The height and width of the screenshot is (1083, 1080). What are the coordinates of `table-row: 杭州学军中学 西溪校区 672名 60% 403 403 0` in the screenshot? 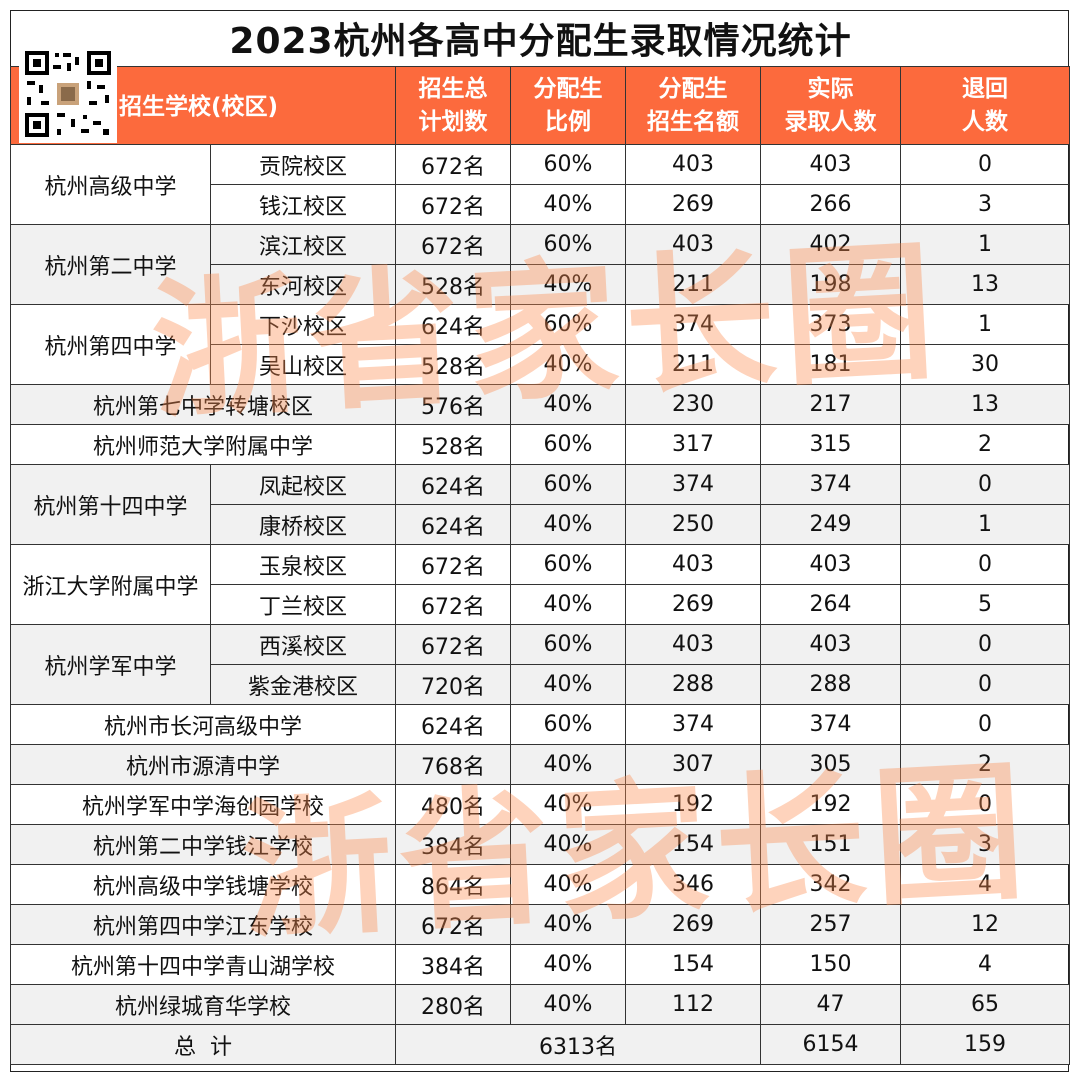 It's located at (540, 664).